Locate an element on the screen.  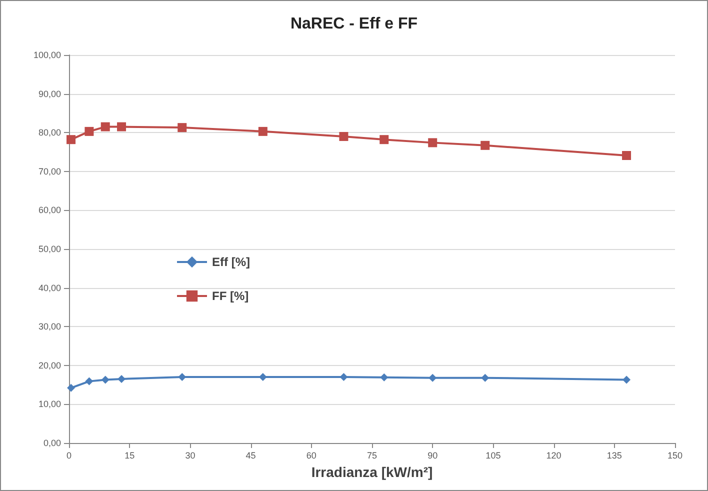
y-tick-label: 80,00 is located at coordinates (49, 133).